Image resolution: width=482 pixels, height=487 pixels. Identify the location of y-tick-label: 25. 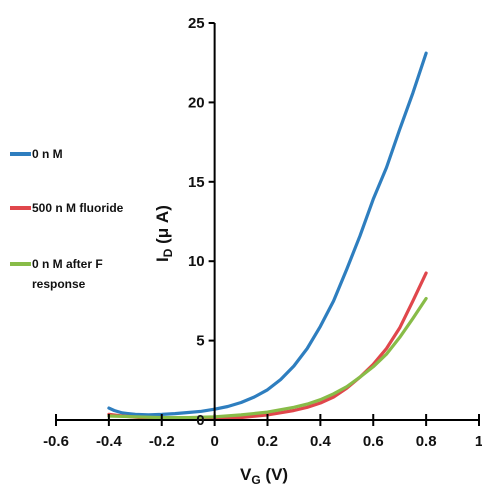
(196, 23).